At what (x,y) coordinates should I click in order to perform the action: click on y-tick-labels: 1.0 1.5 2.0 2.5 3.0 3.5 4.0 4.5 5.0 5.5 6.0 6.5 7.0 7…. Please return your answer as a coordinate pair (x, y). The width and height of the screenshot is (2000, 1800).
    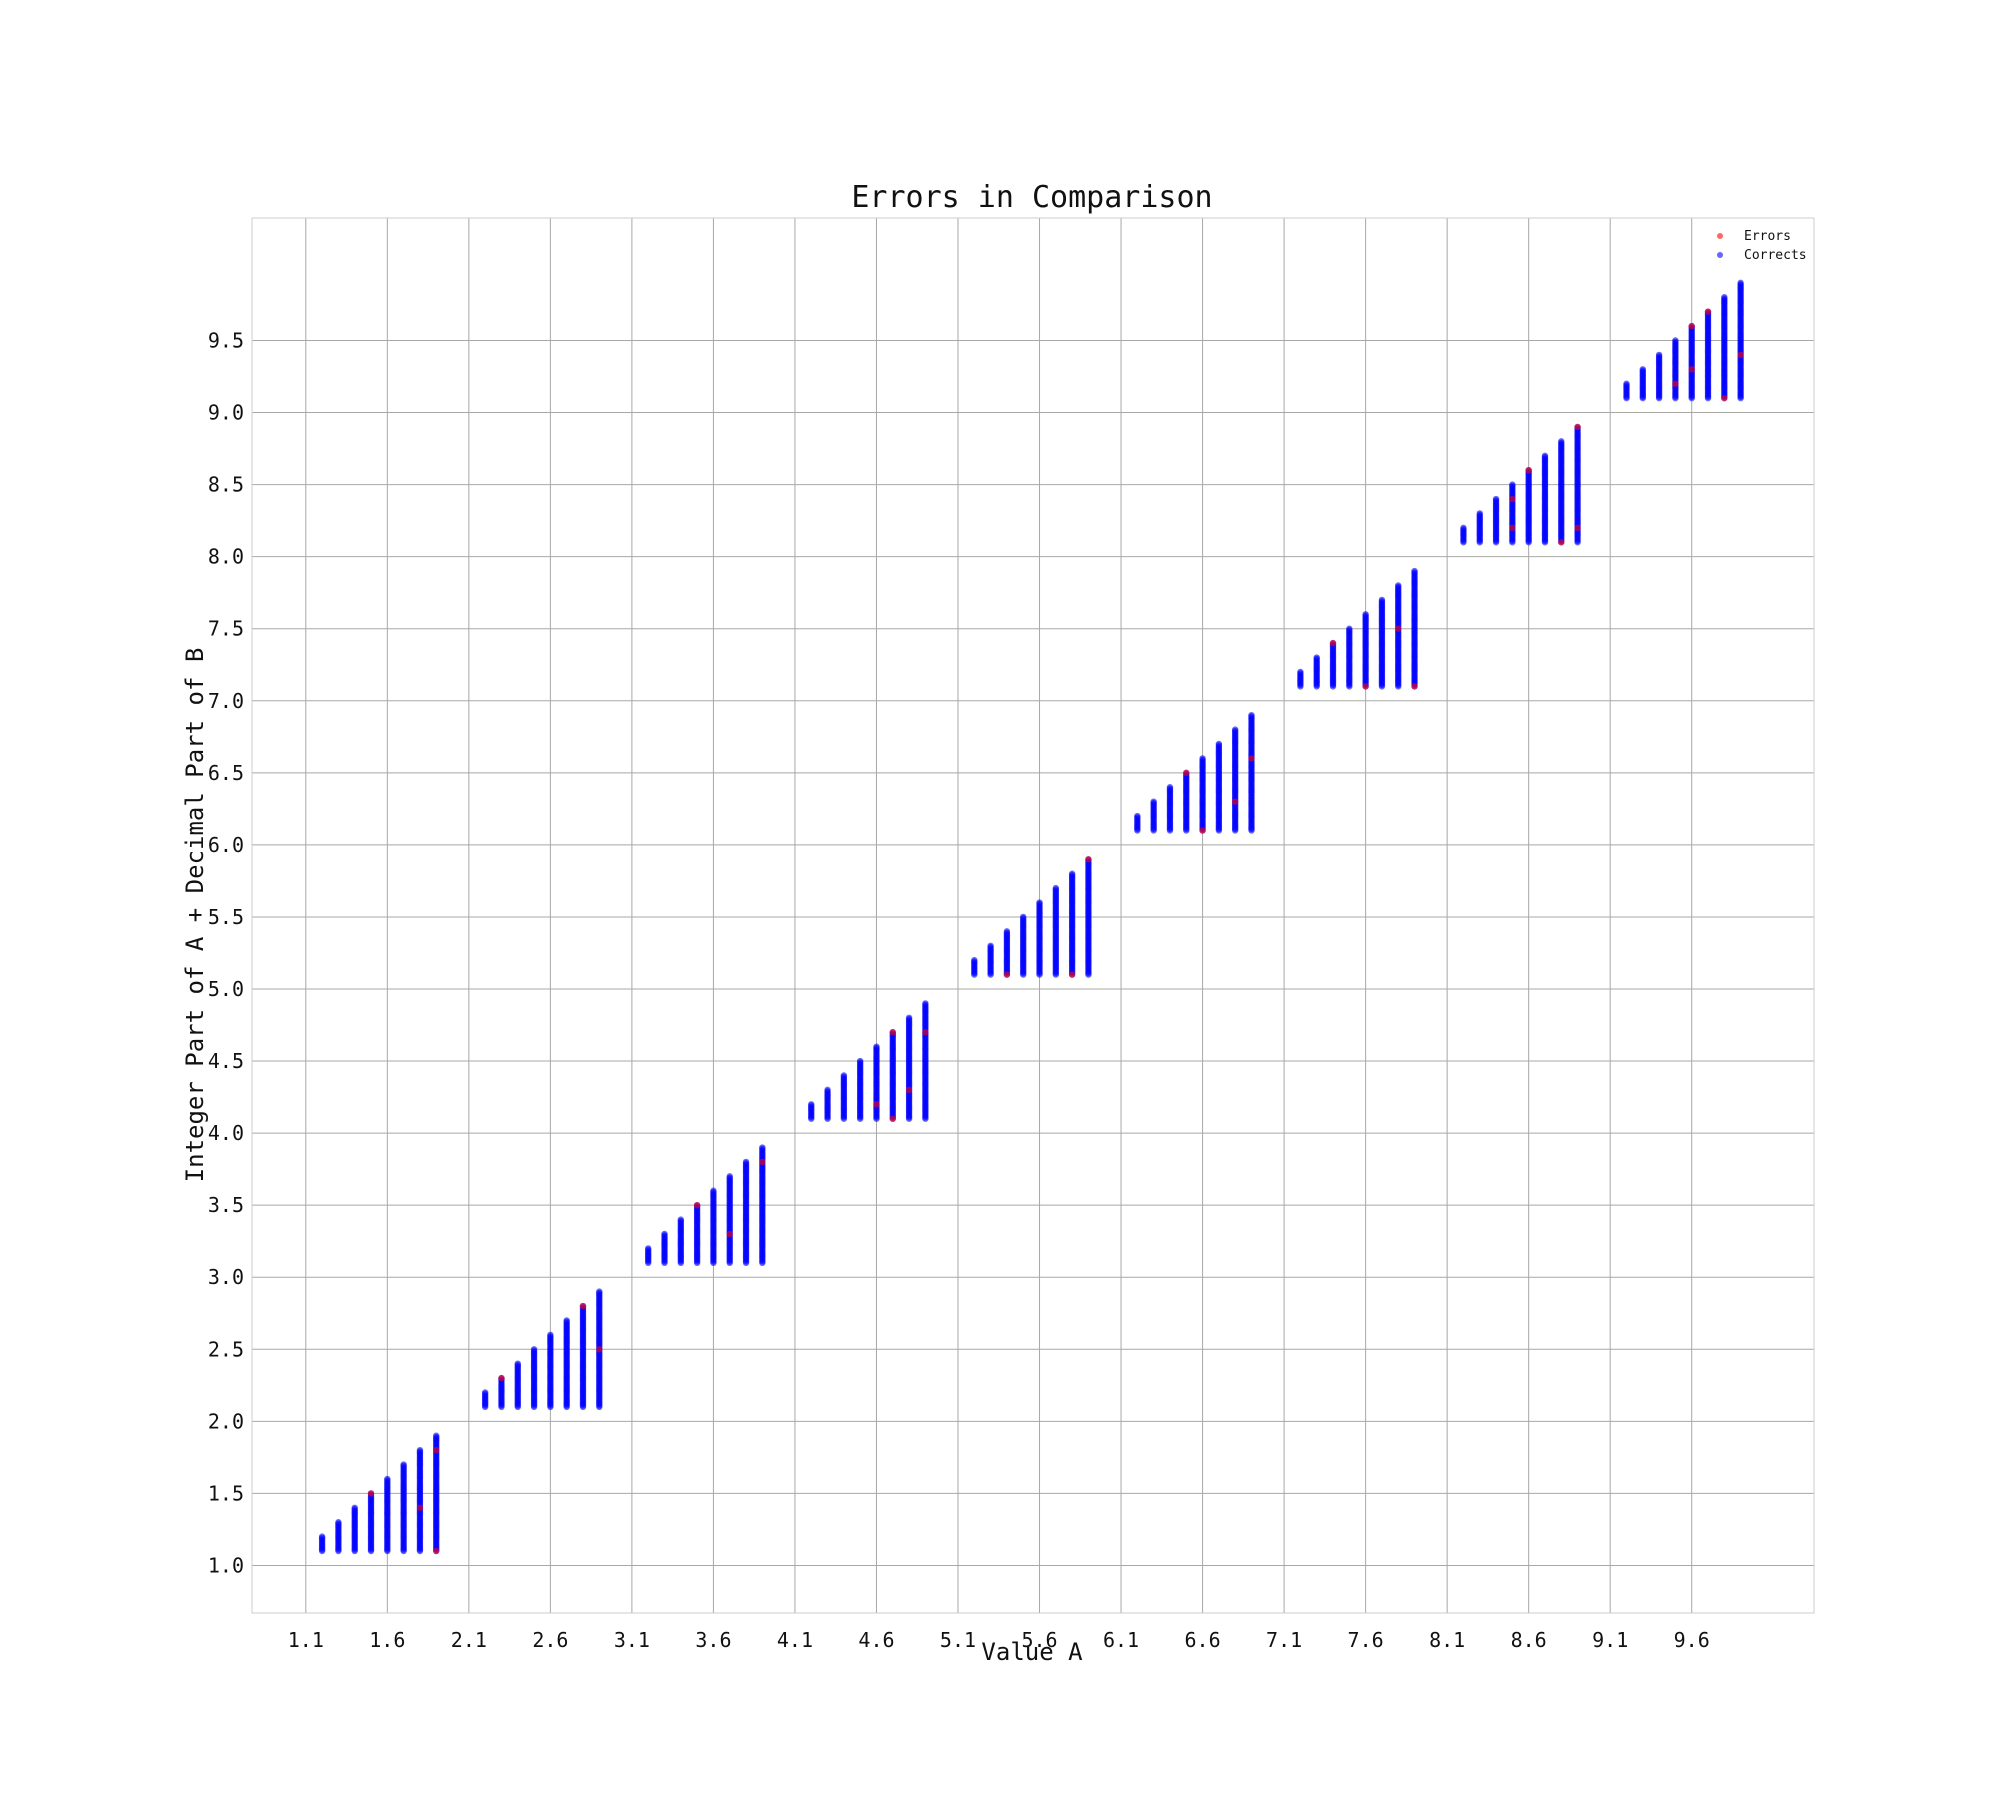
    Looking at the image, I should click on (226, 952).